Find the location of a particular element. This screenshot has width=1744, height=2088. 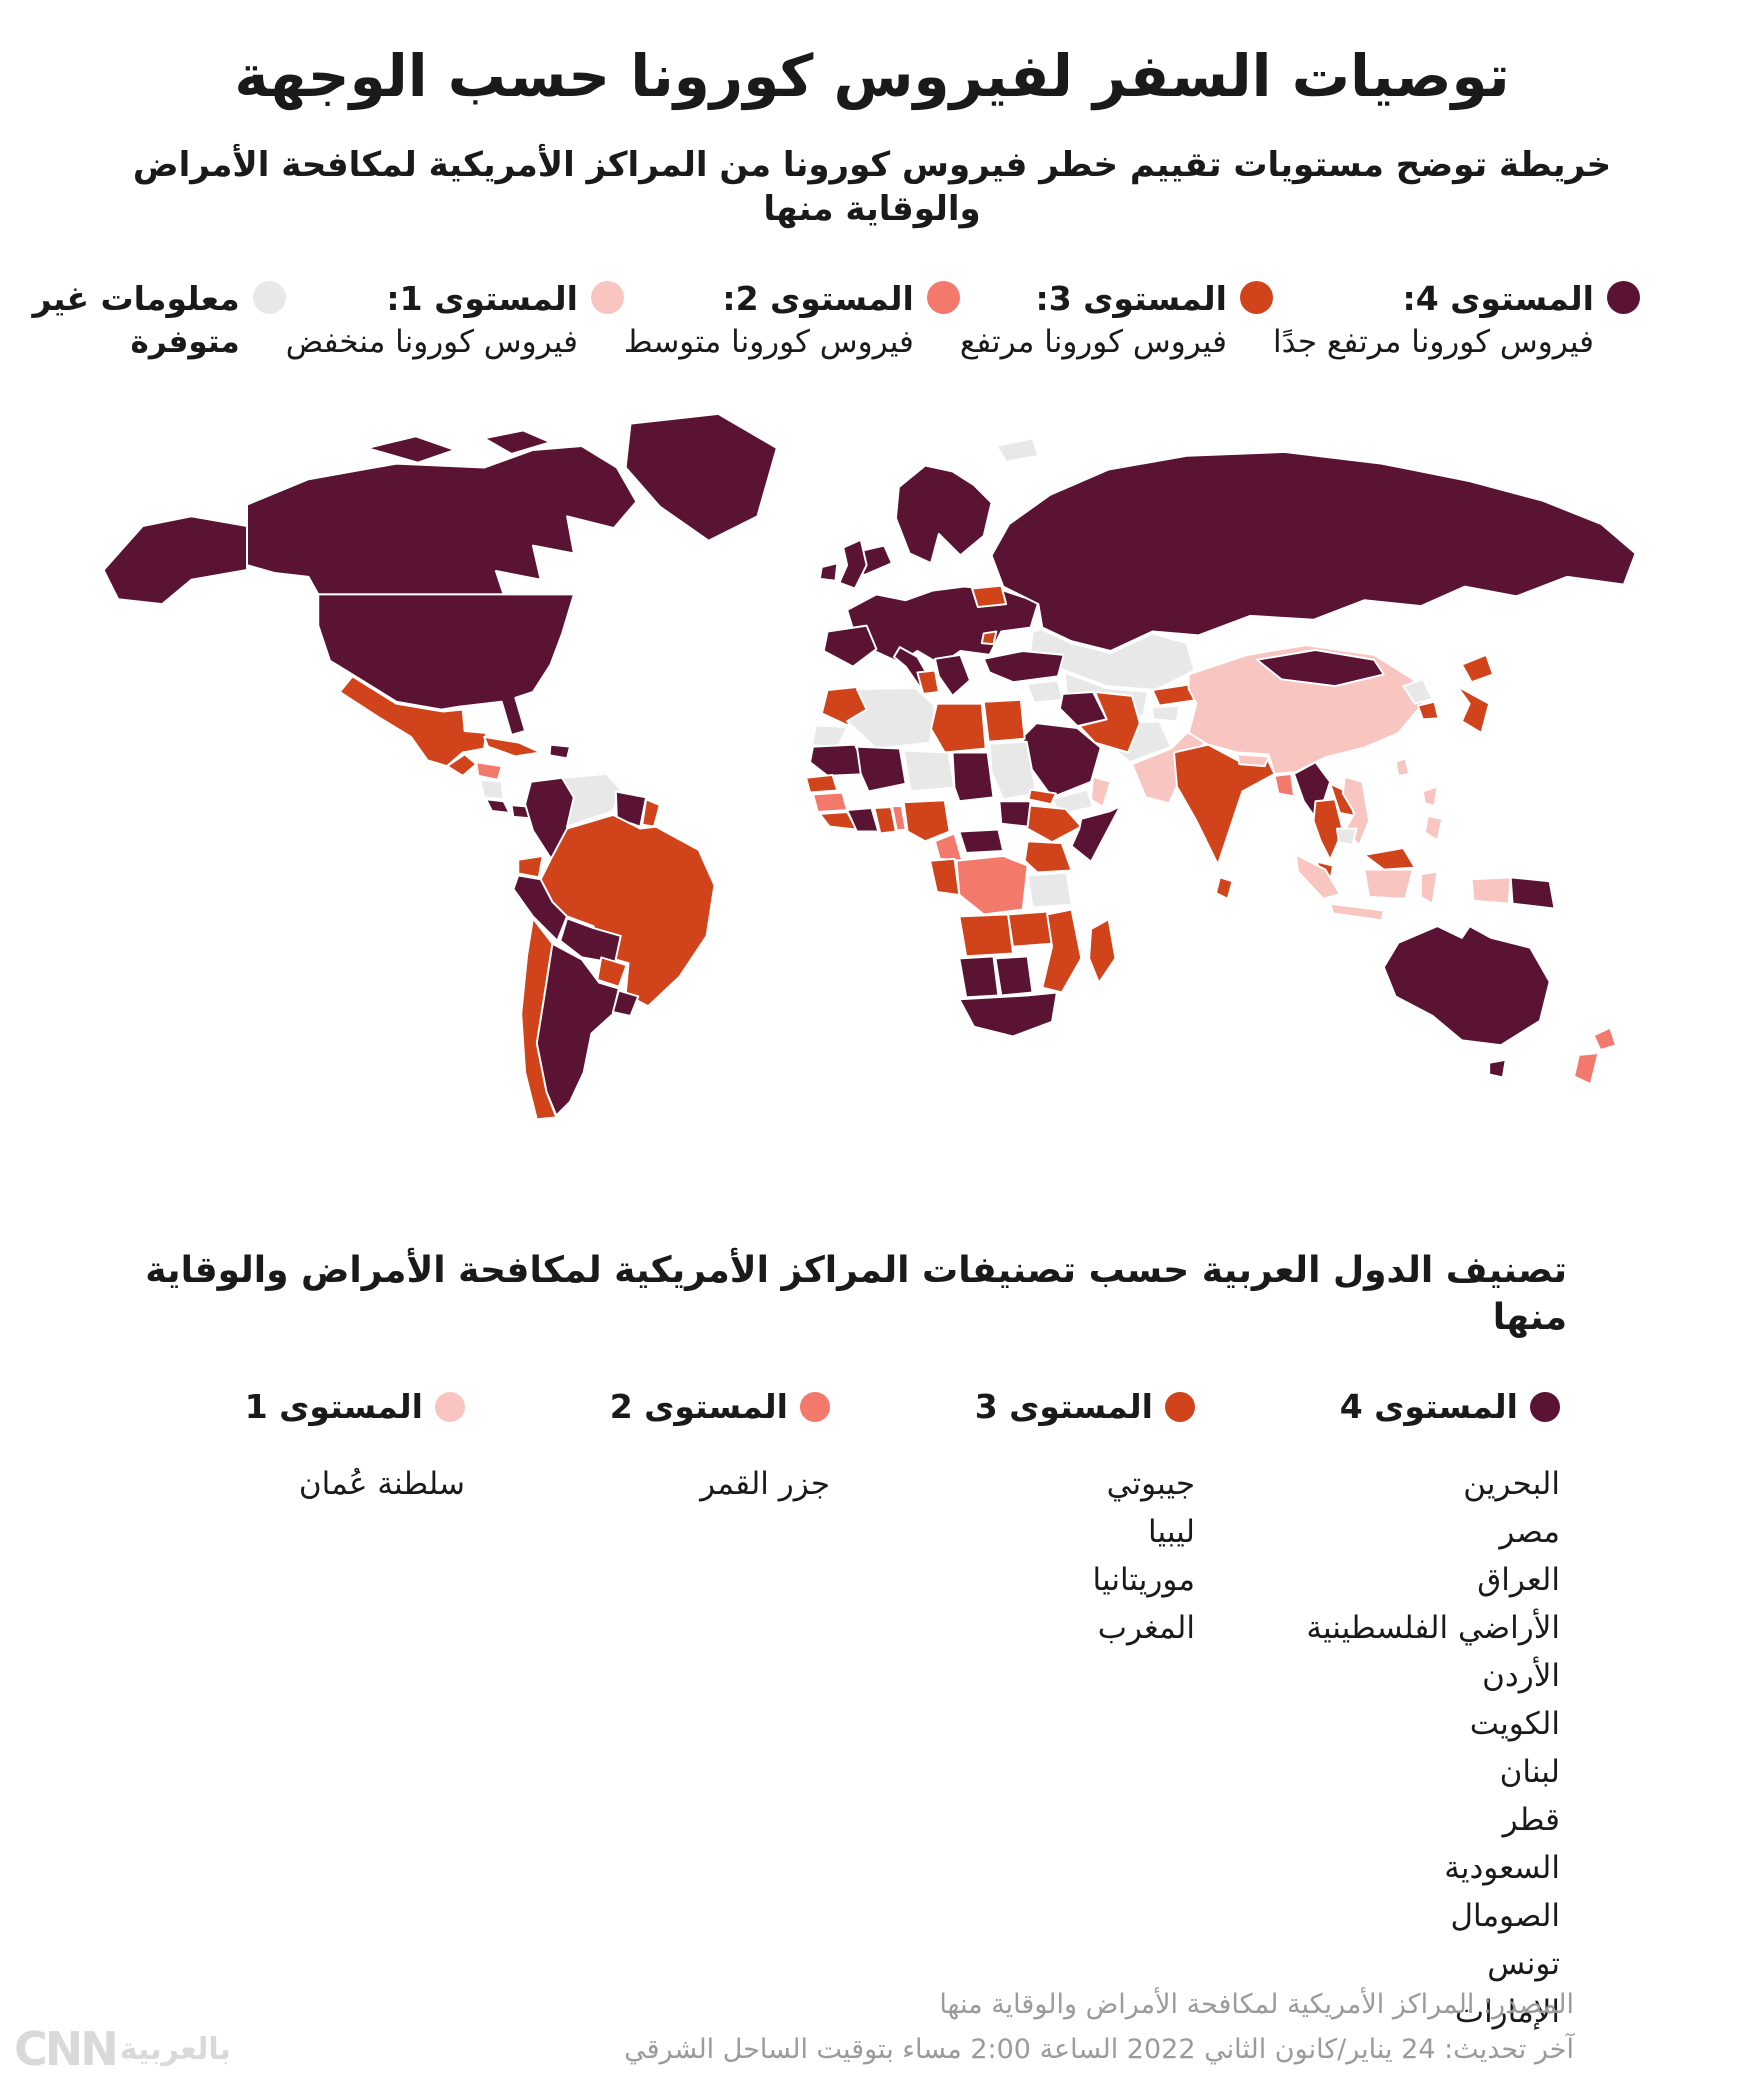

country-thailand is located at coordinates (1328, 829).